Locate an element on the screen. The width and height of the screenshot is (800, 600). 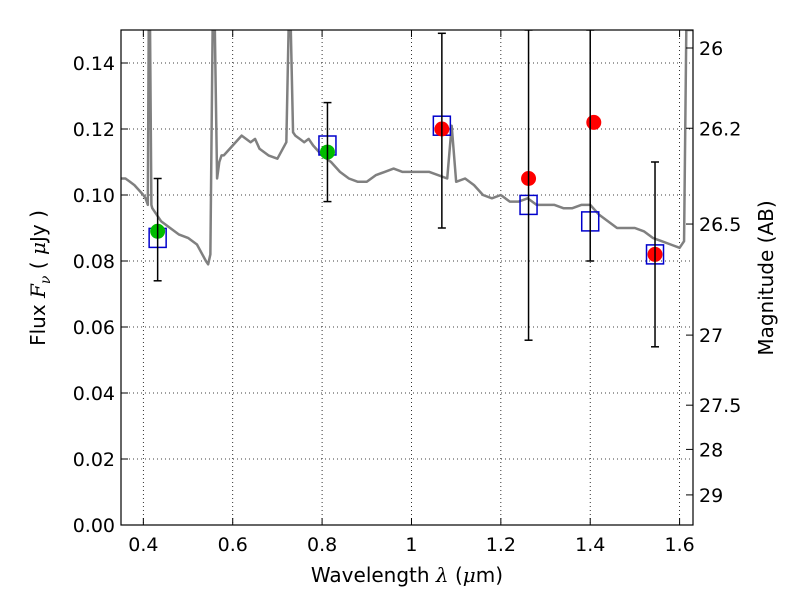
y-tick-label: 0.02 is located at coordinates (94, 460).